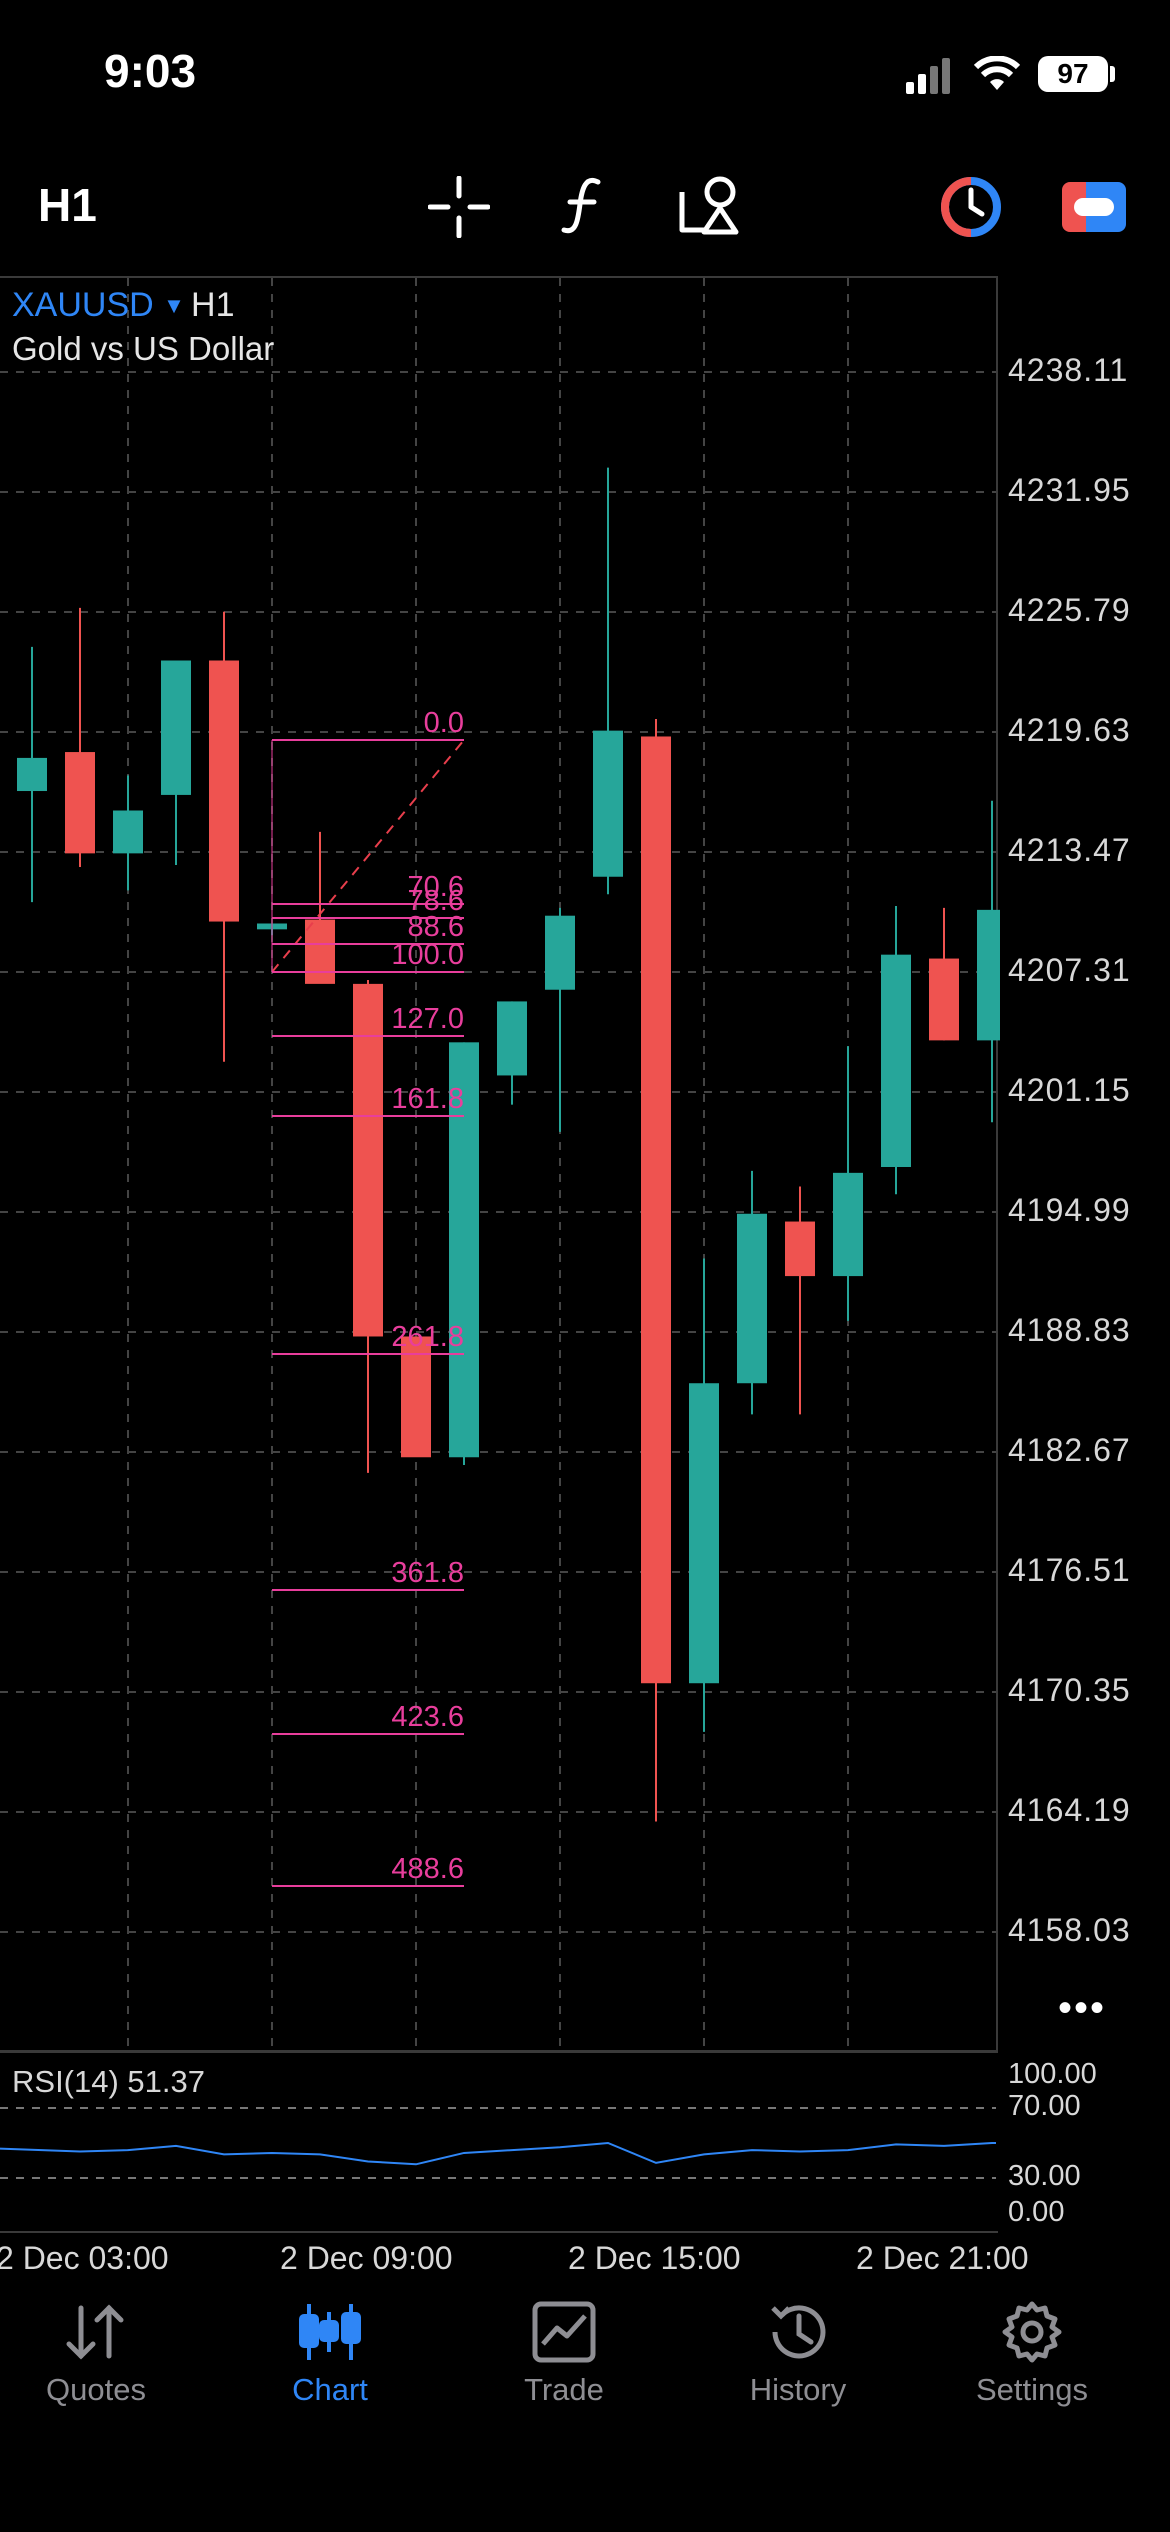  What do you see at coordinates (1069, 1210) in the screenshot?
I see `price-axis-label: 4194.99` at bounding box center [1069, 1210].